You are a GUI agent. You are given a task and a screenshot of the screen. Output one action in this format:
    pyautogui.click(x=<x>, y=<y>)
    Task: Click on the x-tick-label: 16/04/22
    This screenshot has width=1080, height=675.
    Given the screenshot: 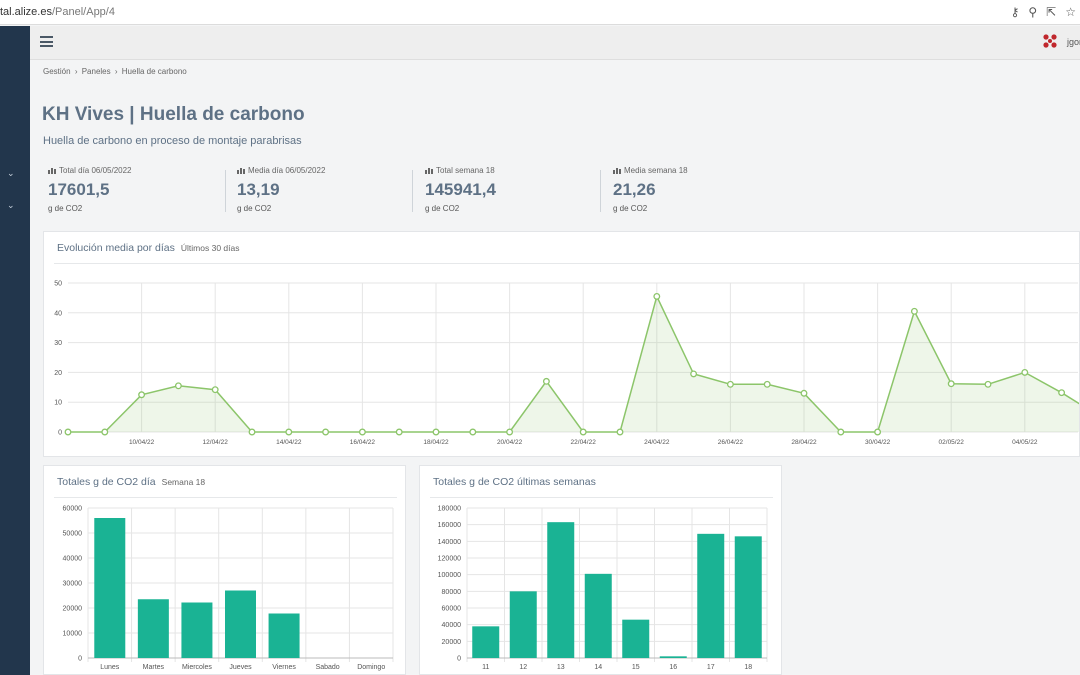 What is the action you would take?
    pyautogui.click(x=363, y=442)
    